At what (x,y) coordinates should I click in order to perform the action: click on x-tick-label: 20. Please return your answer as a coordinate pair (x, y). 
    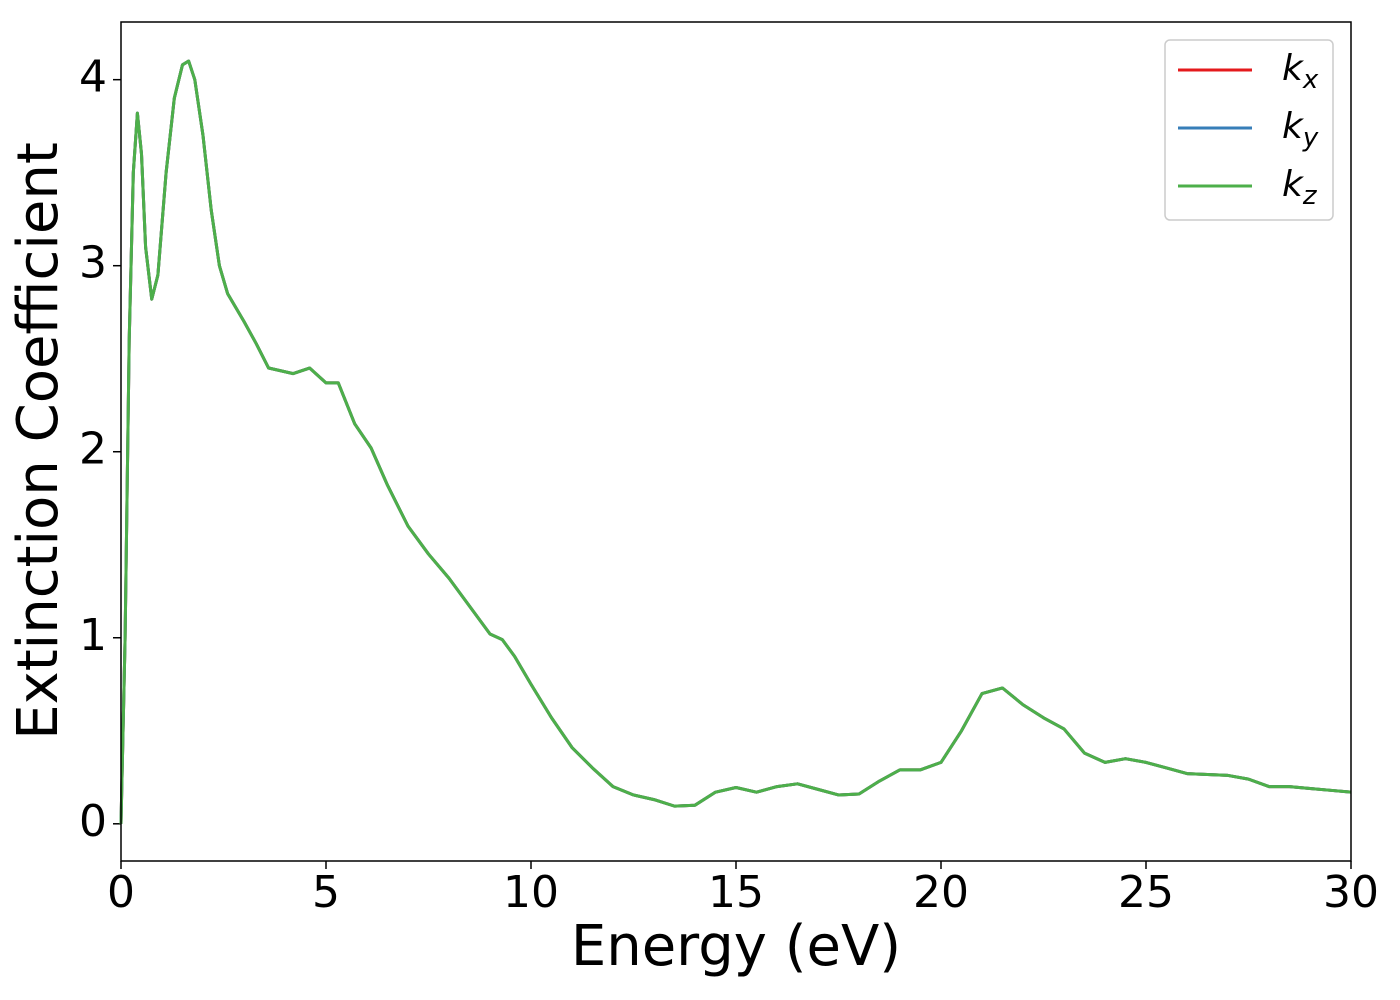
    Looking at the image, I should click on (941, 892).